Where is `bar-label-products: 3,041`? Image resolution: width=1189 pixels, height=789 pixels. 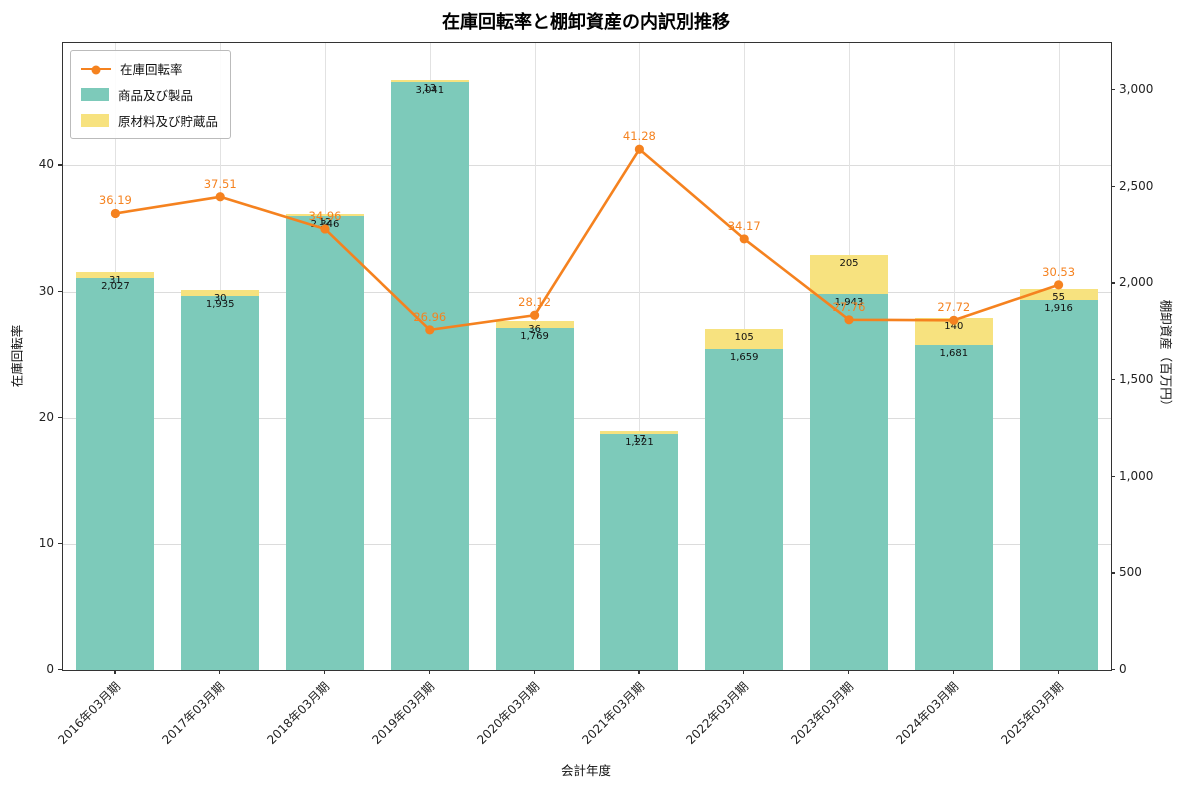
bar-label-products: 3,041 is located at coordinates (430, 91).